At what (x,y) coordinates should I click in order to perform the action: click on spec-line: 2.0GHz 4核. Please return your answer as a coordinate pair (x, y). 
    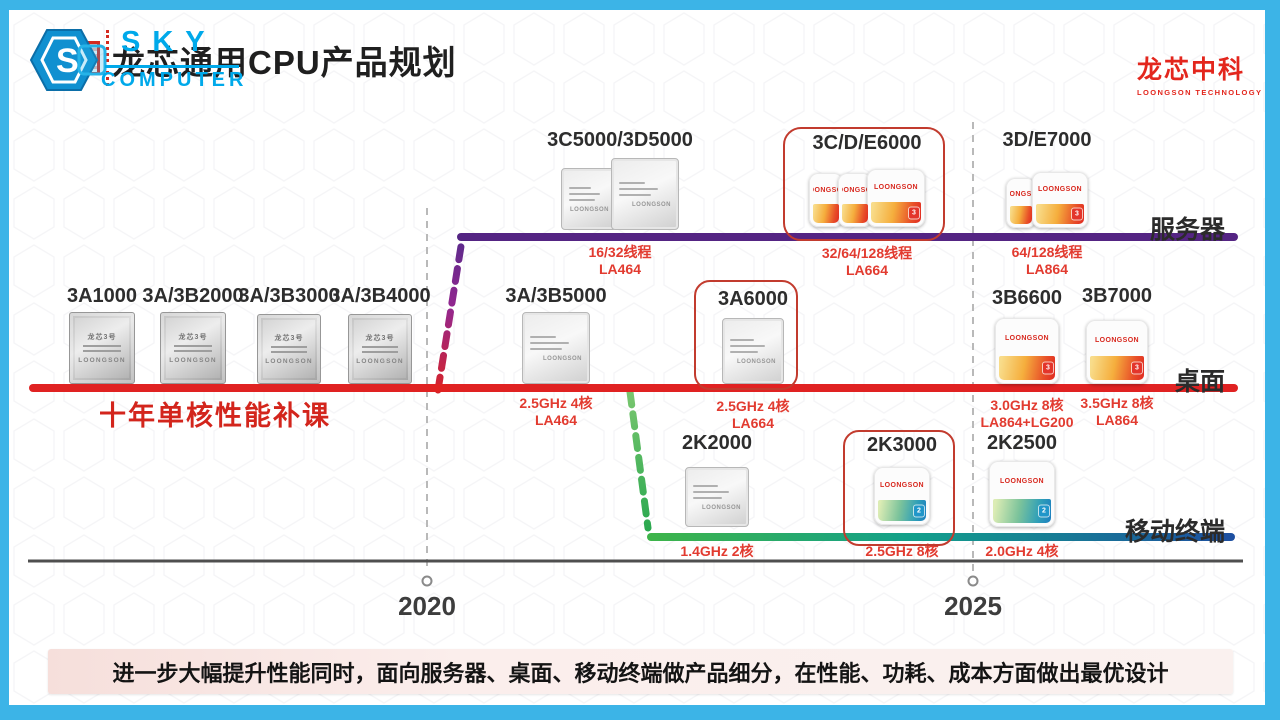
    Looking at the image, I should click on (1022, 551).